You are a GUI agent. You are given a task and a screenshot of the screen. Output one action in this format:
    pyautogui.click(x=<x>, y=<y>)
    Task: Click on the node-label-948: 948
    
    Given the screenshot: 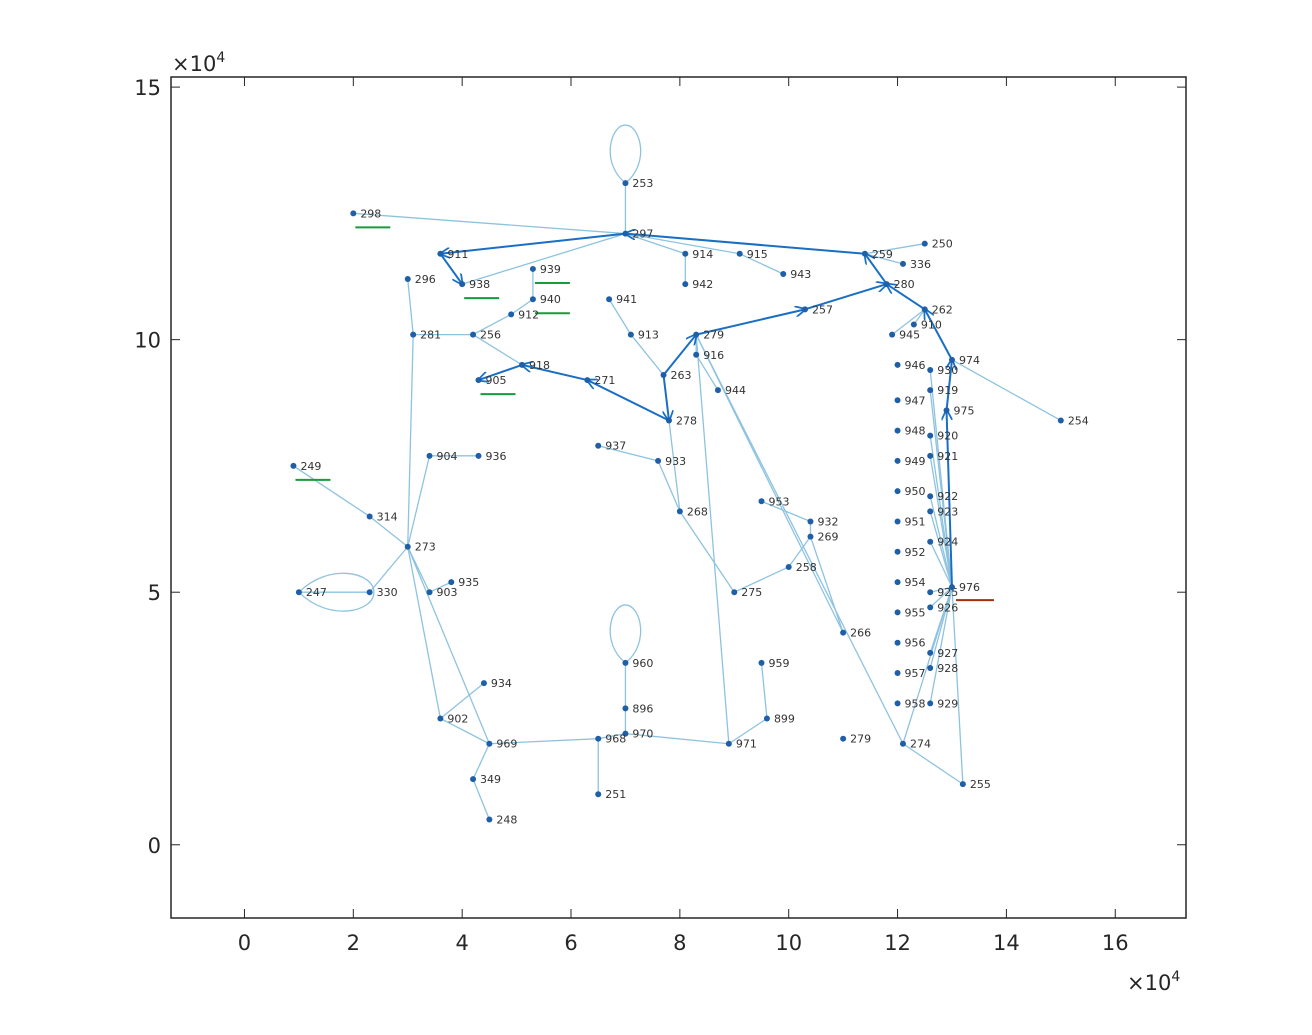 What is the action you would take?
    pyautogui.click(x=915, y=431)
    